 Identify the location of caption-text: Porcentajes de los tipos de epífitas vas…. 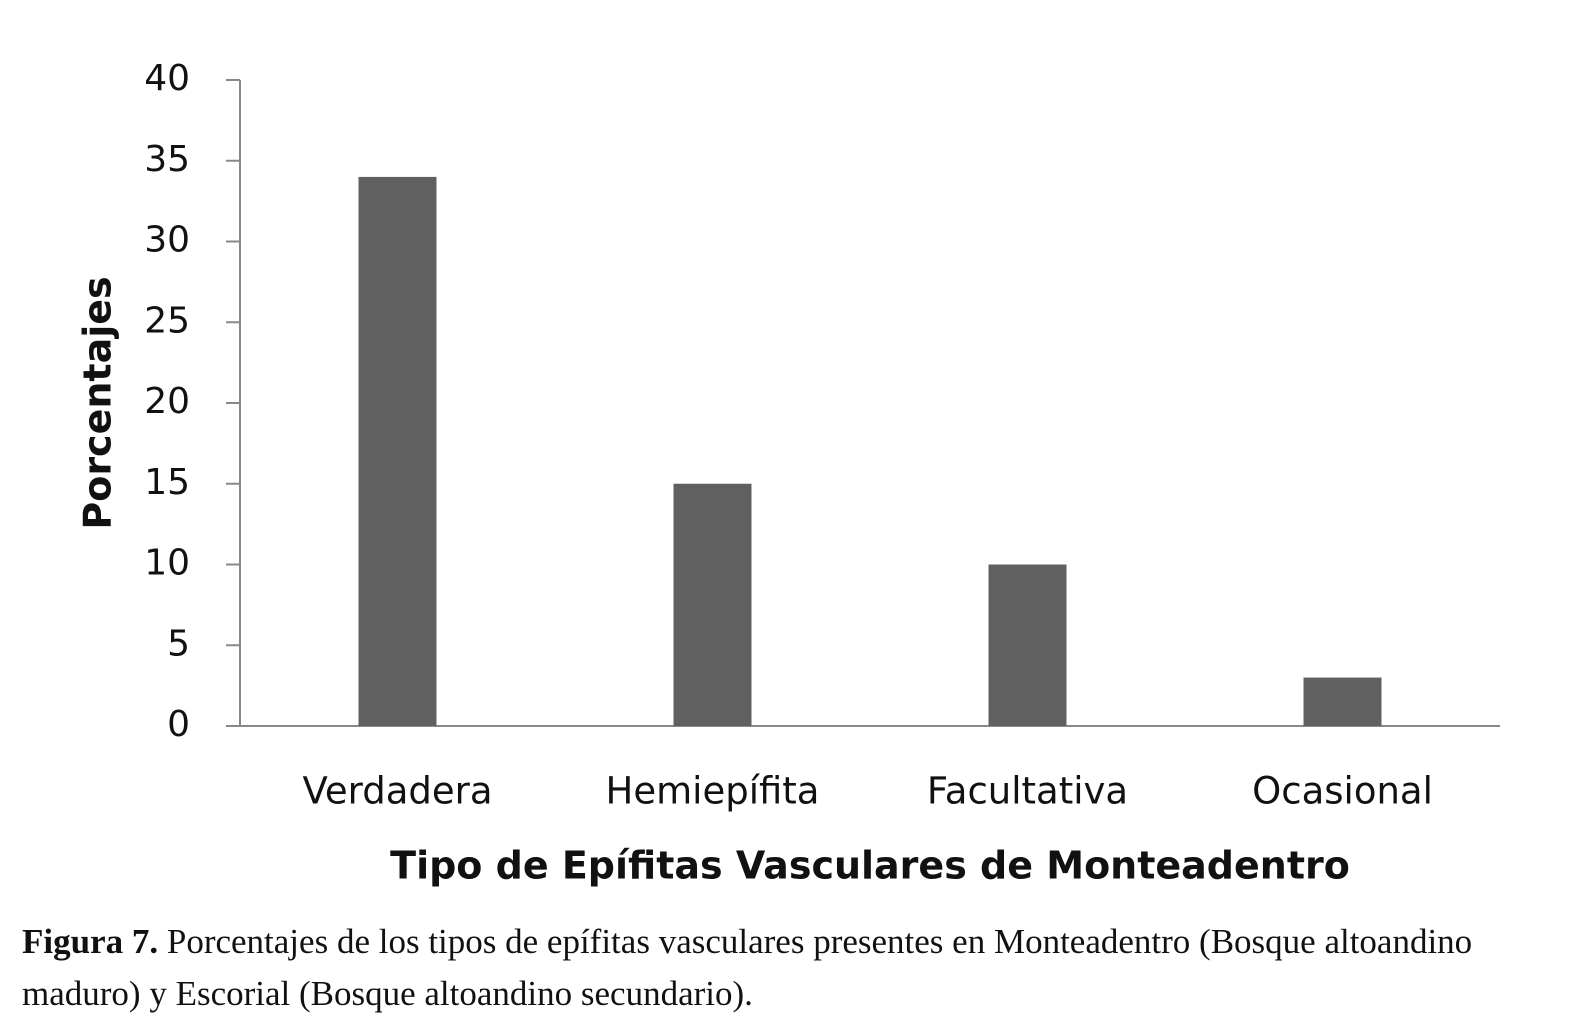
(747, 967).